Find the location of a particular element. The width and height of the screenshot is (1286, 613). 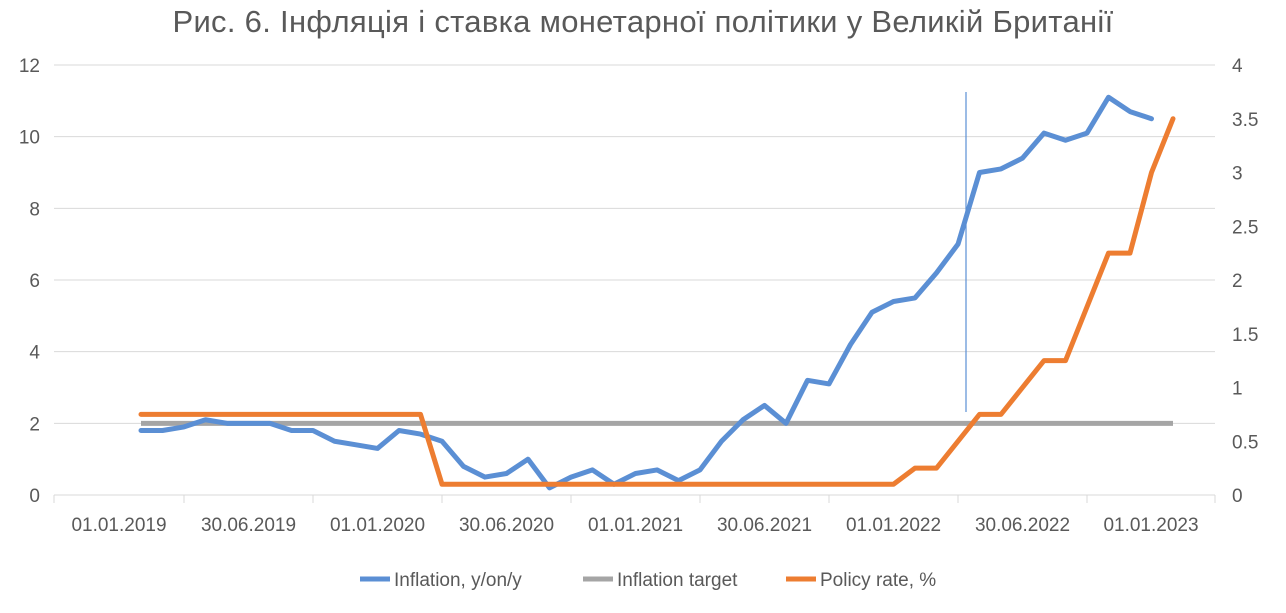

x-tick-label: 30.06.2021 is located at coordinates (764, 525).